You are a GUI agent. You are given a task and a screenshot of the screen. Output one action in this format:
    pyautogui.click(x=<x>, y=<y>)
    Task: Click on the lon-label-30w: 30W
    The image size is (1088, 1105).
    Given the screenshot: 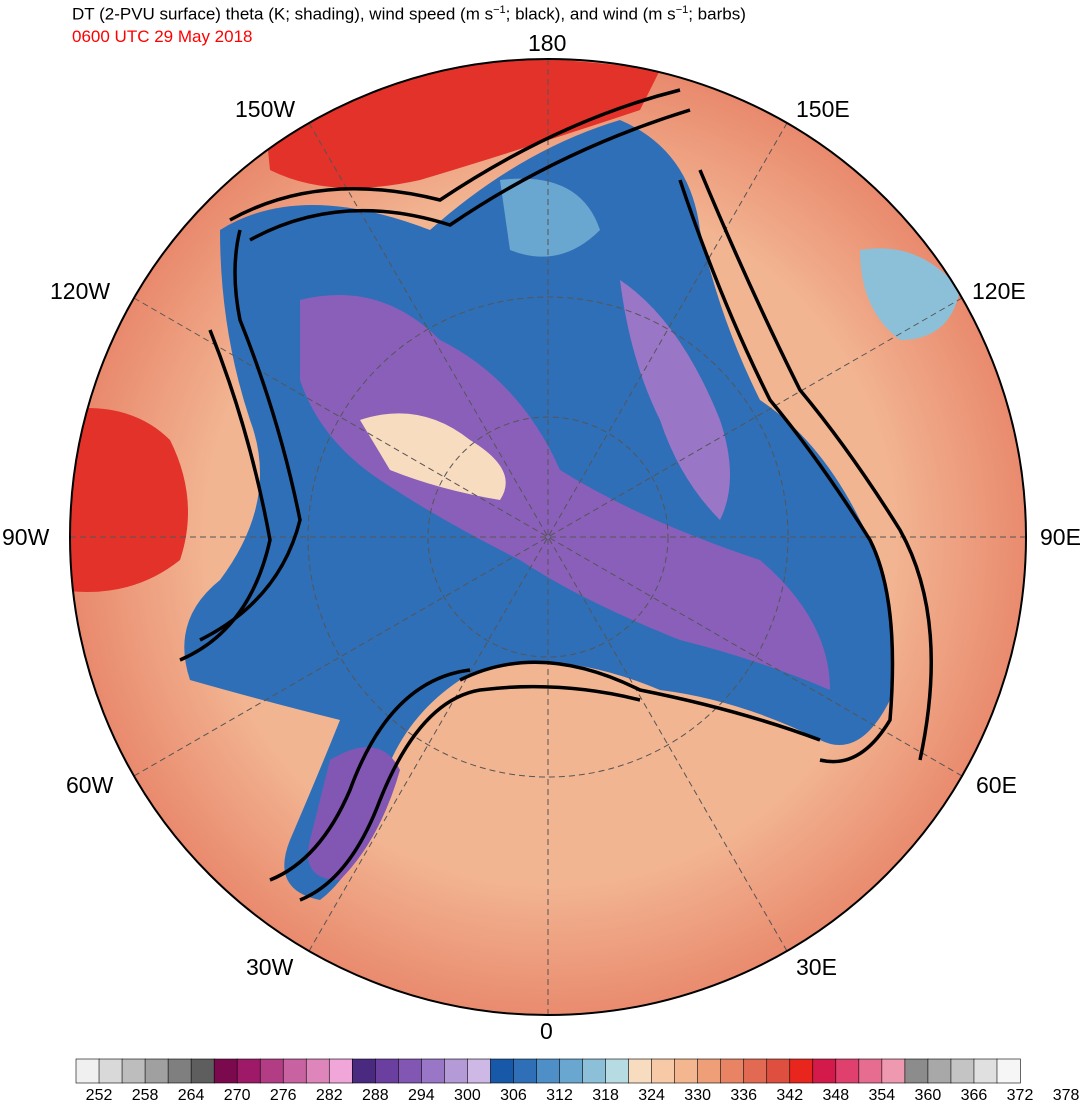 What is the action you would take?
    pyautogui.click(x=270, y=967)
    